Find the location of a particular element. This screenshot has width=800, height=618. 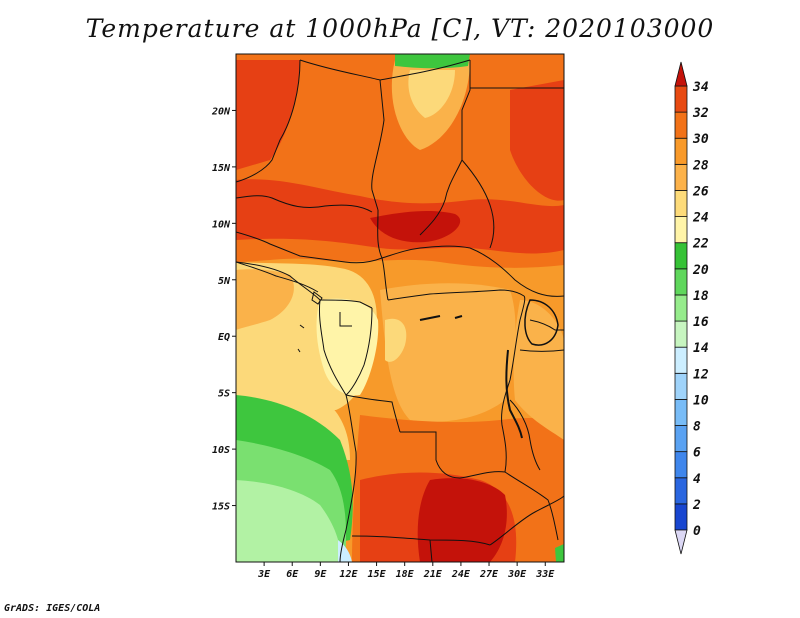

north-cool-patch is located at coordinates (432, 61).